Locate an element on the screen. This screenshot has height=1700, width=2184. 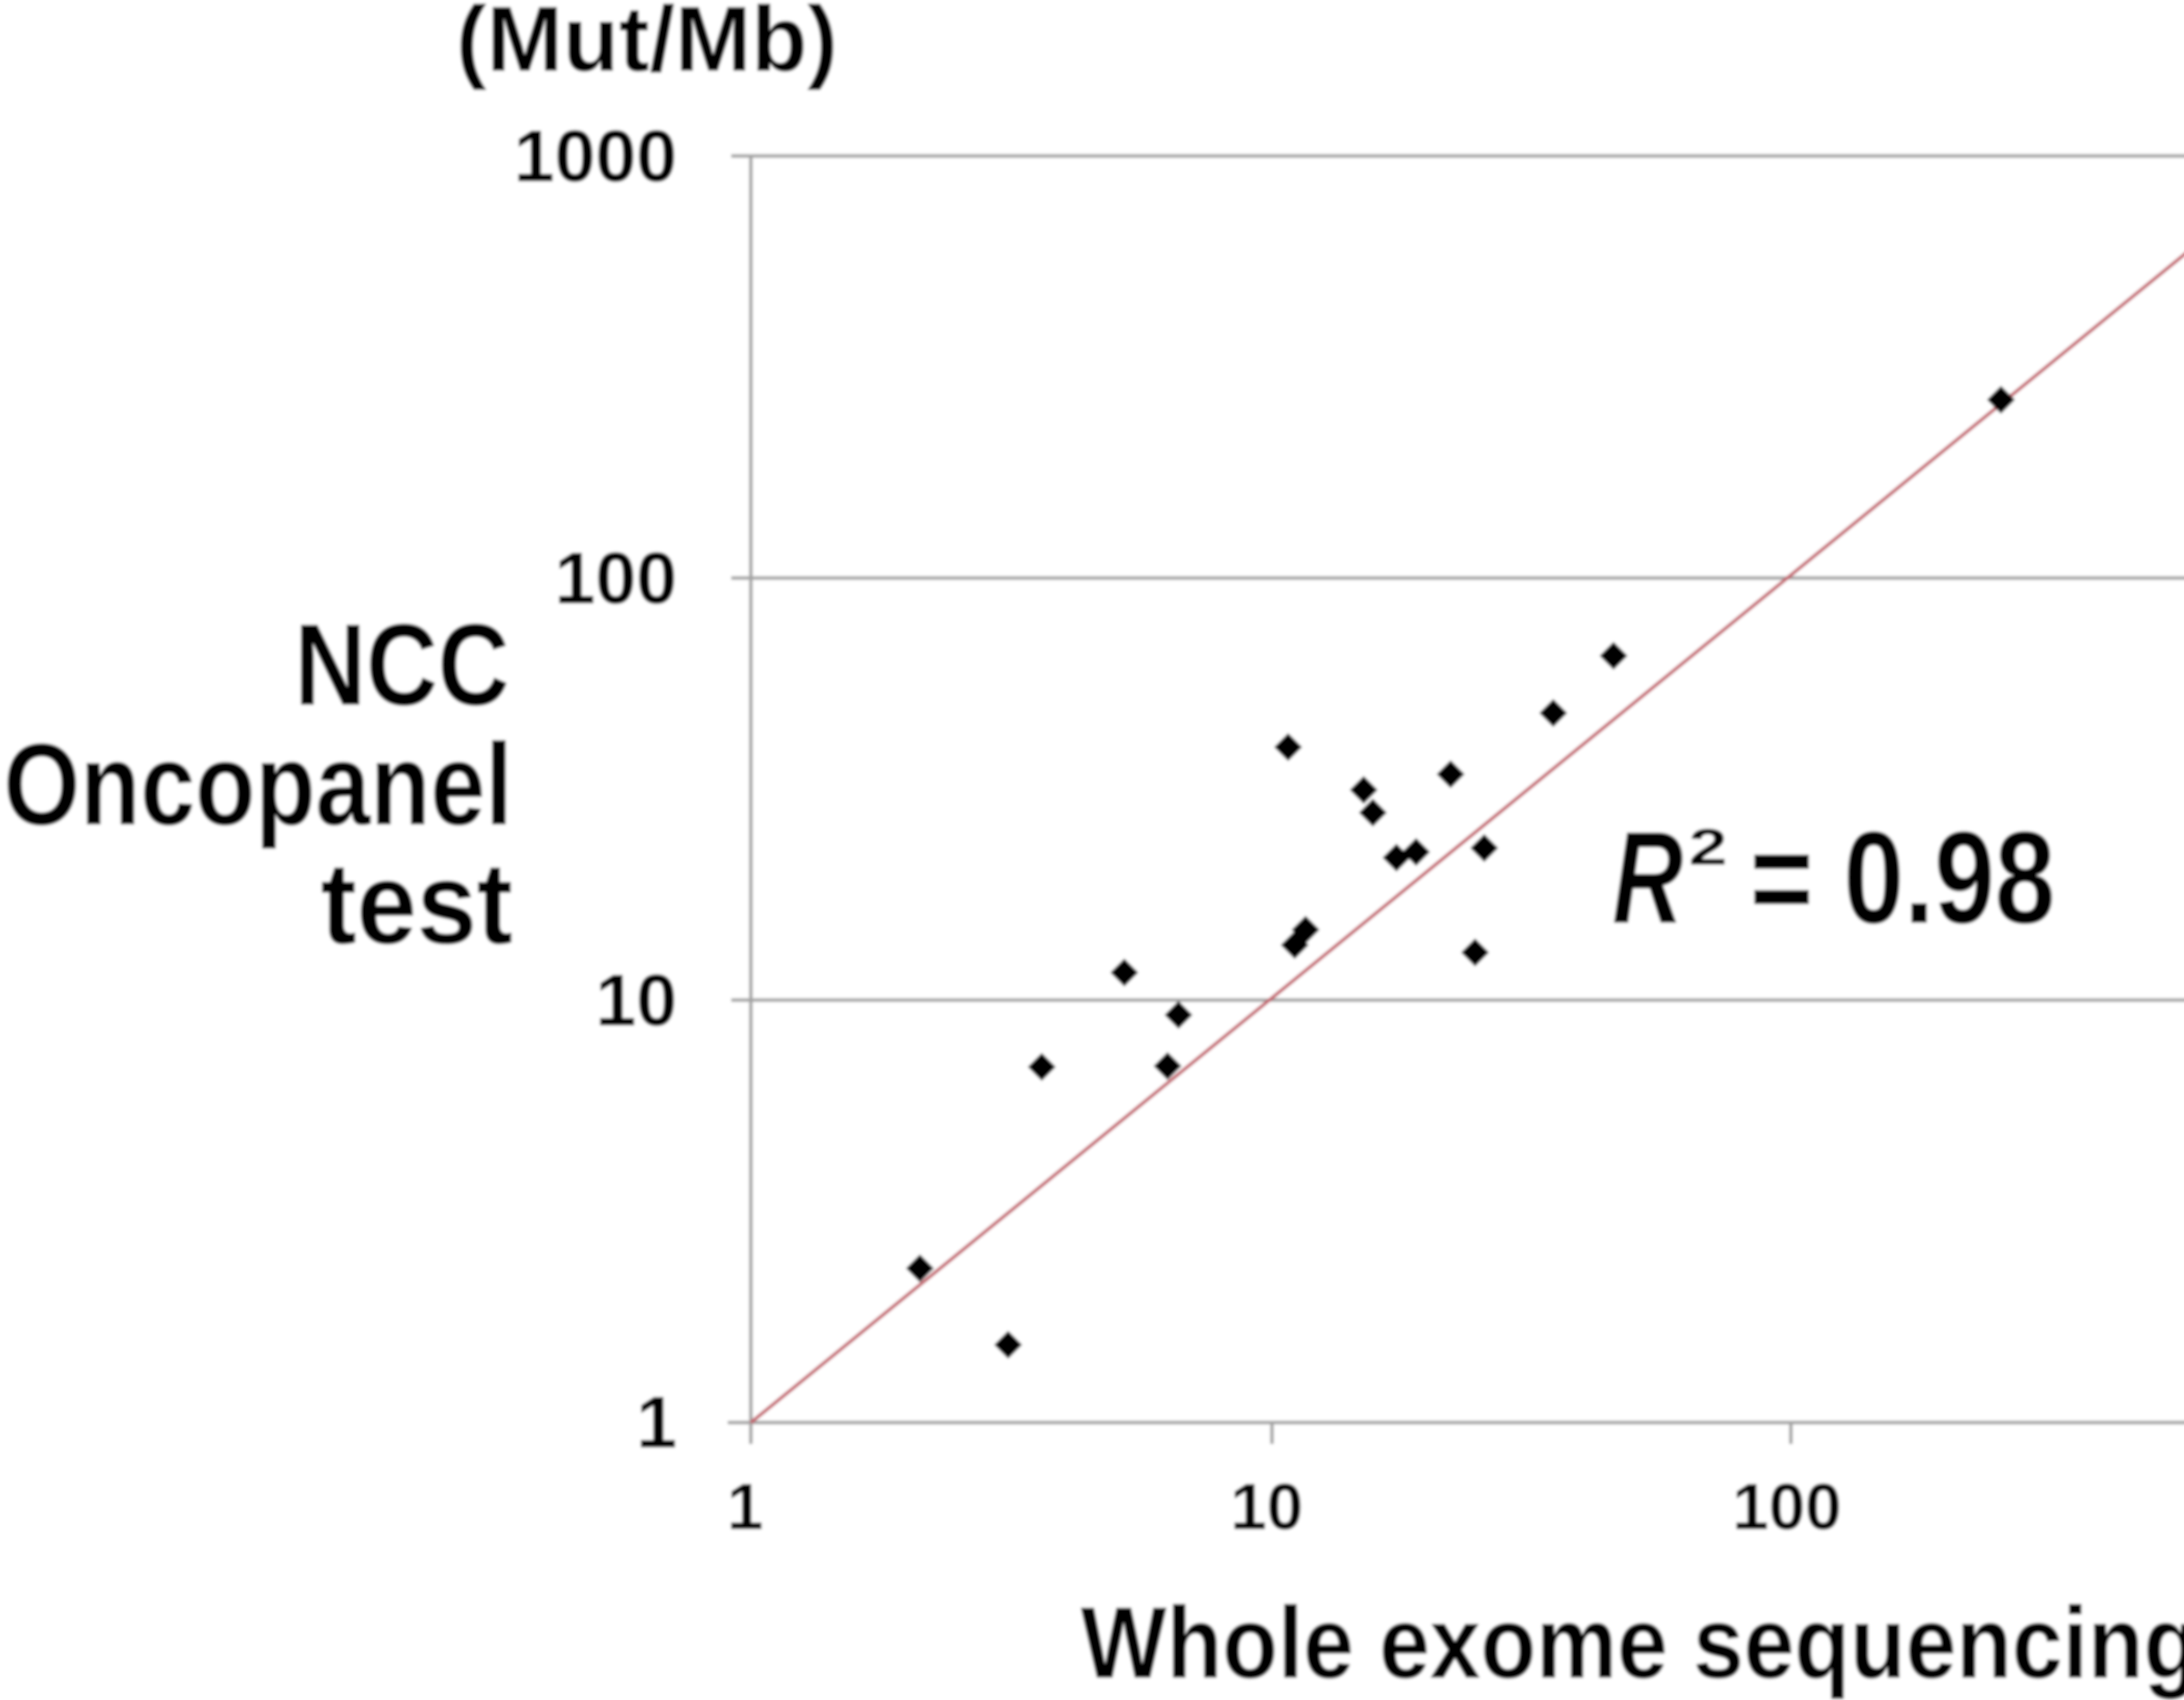
svg-text: = 0.98 is located at coordinates (1902, 877).